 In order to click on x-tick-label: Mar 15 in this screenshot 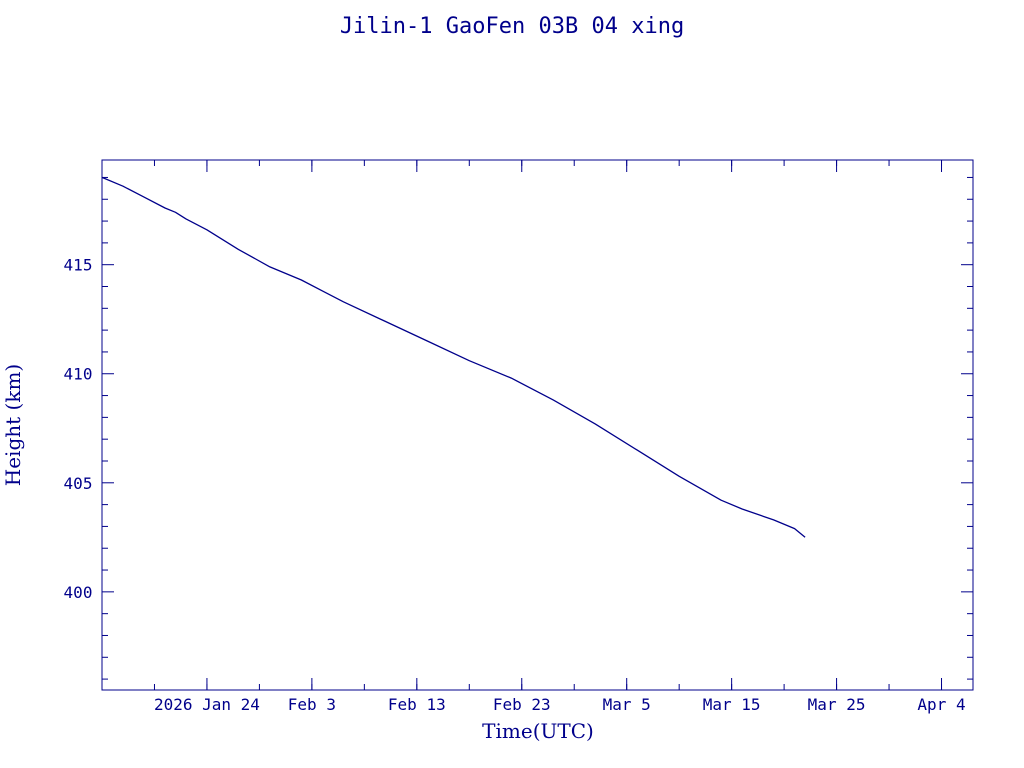, I will do `click(732, 704)`.